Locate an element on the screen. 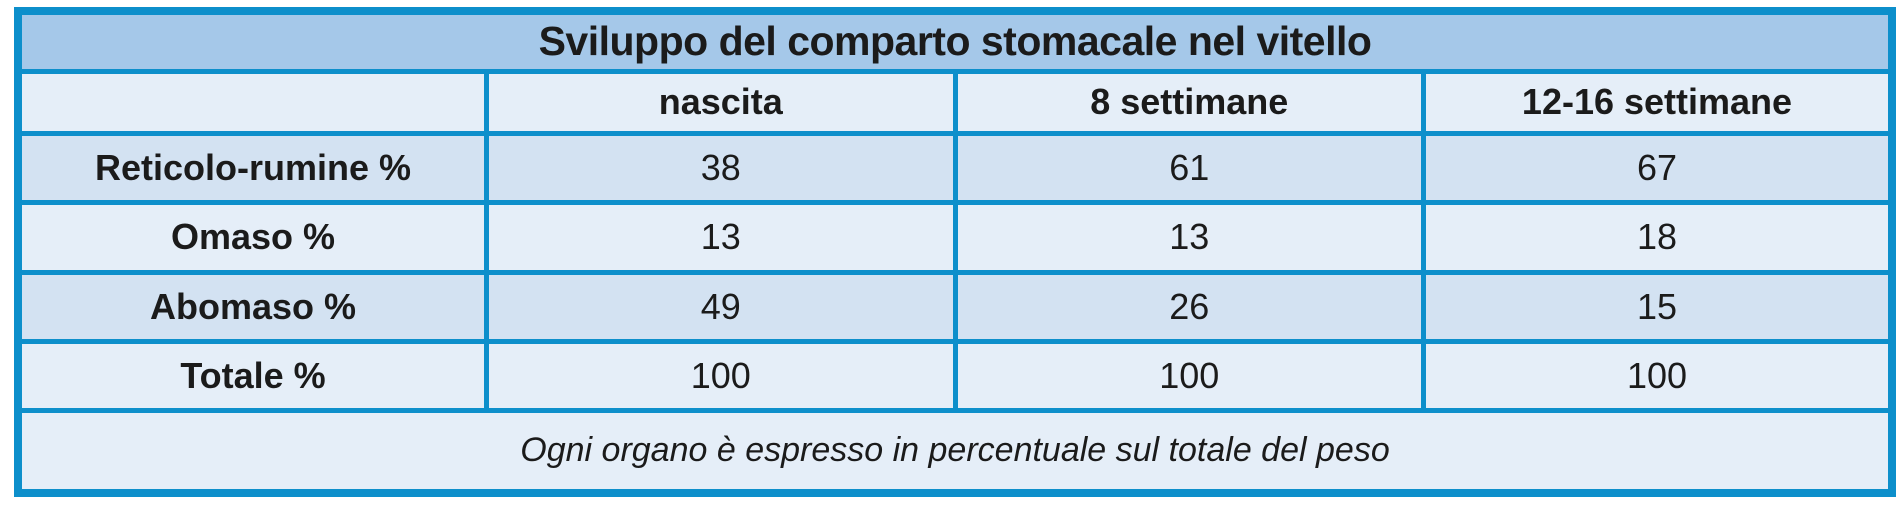 Image resolution: width=1902 pixels, height=520 pixels. cell-omaso-8-settimane: 13 is located at coordinates (1189, 237).